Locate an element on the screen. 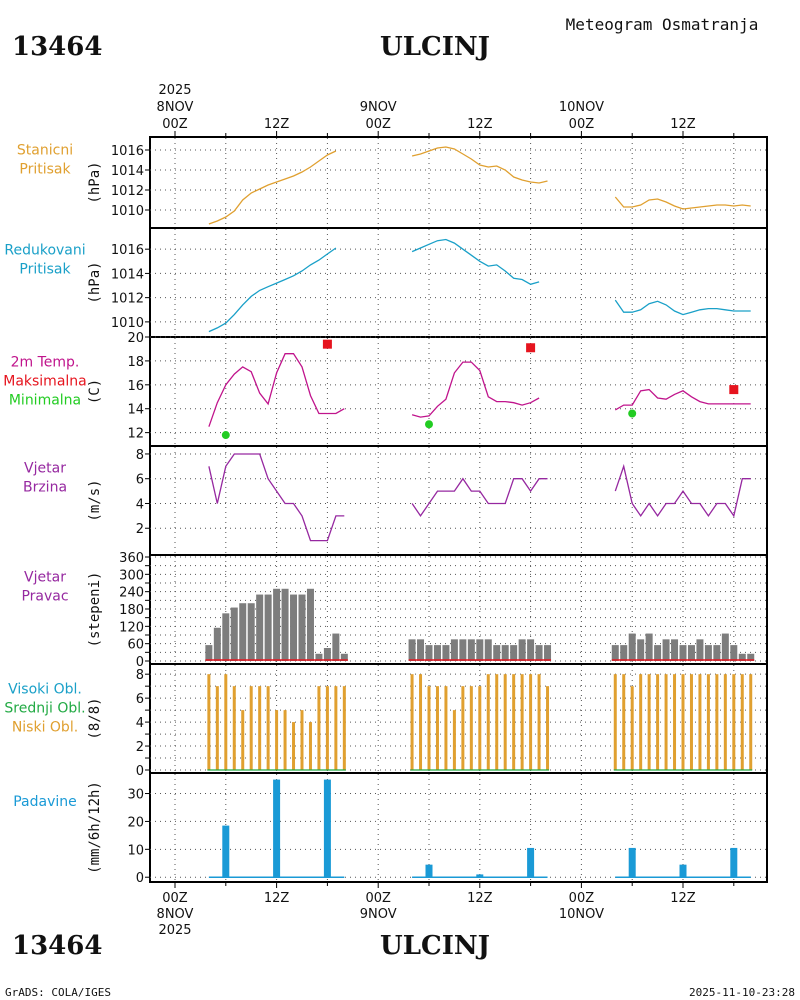 This screenshot has width=800, height=1000. tmax-marker is located at coordinates (734, 390).